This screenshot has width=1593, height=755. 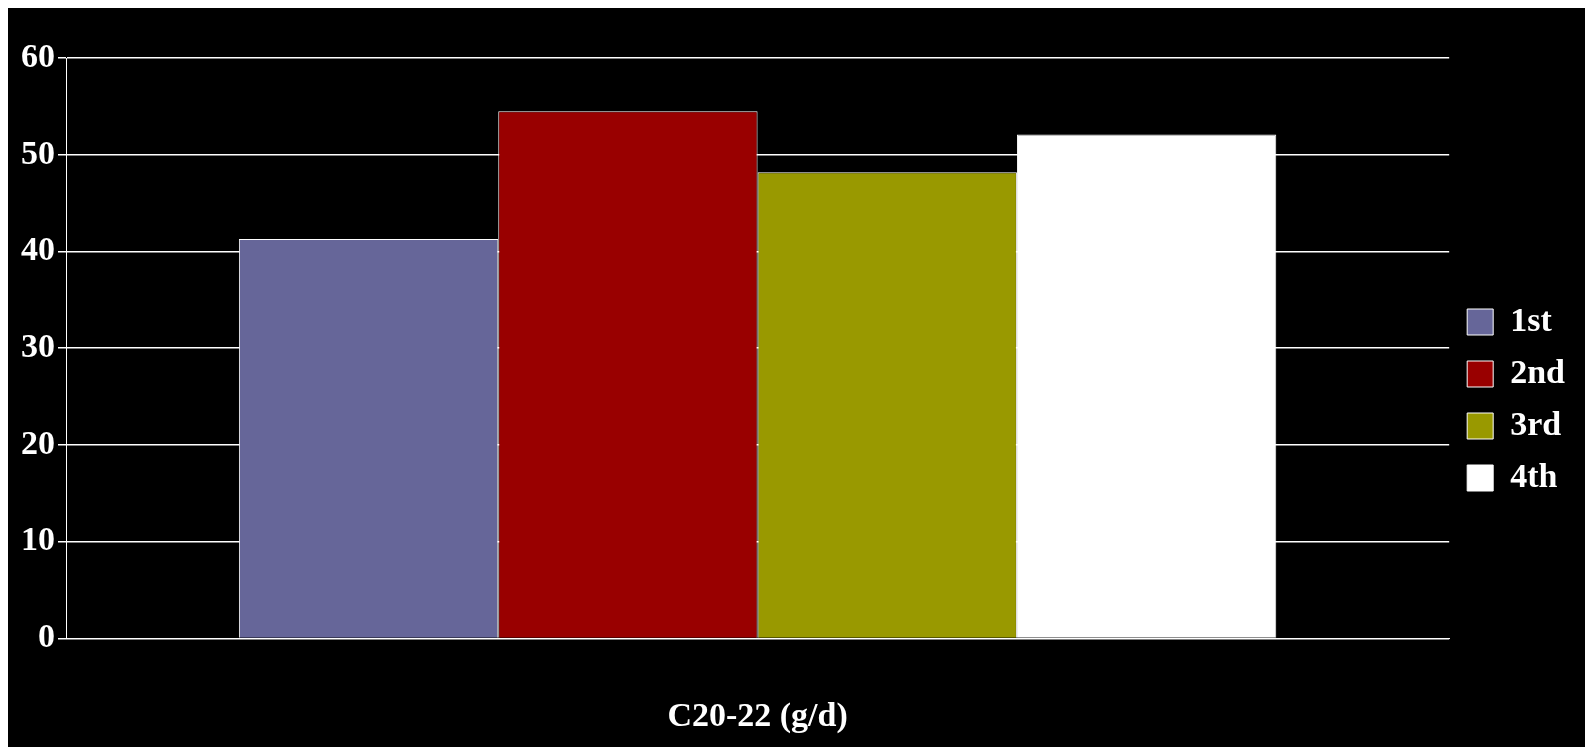 What do you see at coordinates (1536, 423) in the screenshot?
I see `legend-label: 3rd` at bounding box center [1536, 423].